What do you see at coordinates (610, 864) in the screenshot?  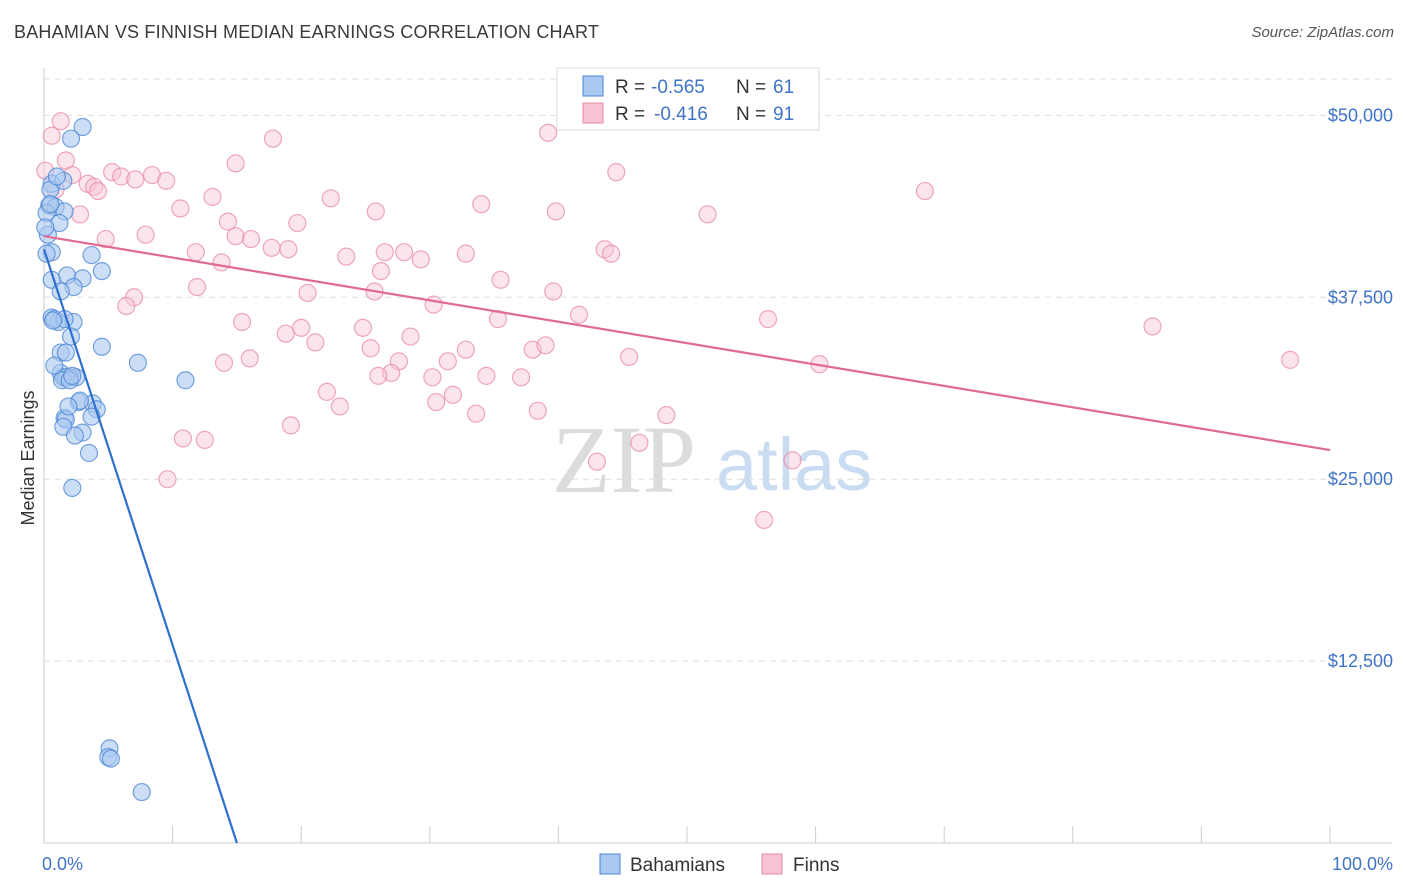 I see `legend-swatch-bahamians` at bounding box center [610, 864].